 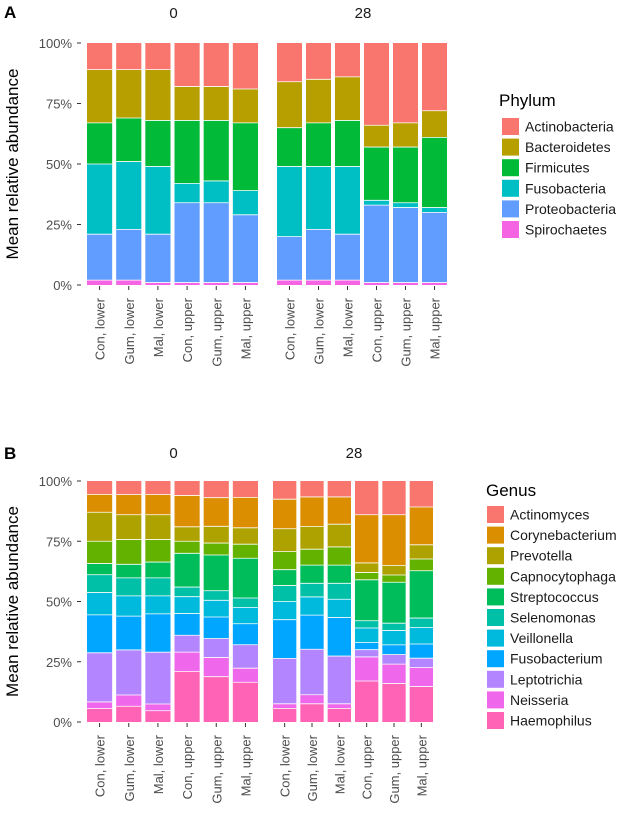 I want to click on legend-label: Fusobacteria, so click(x=565, y=188).